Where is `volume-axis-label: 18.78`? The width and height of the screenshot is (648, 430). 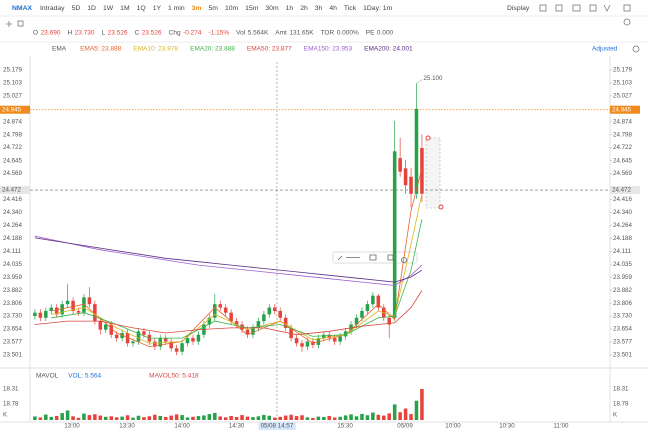 volume-axis-label: 18.78 is located at coordinates (621, 404).